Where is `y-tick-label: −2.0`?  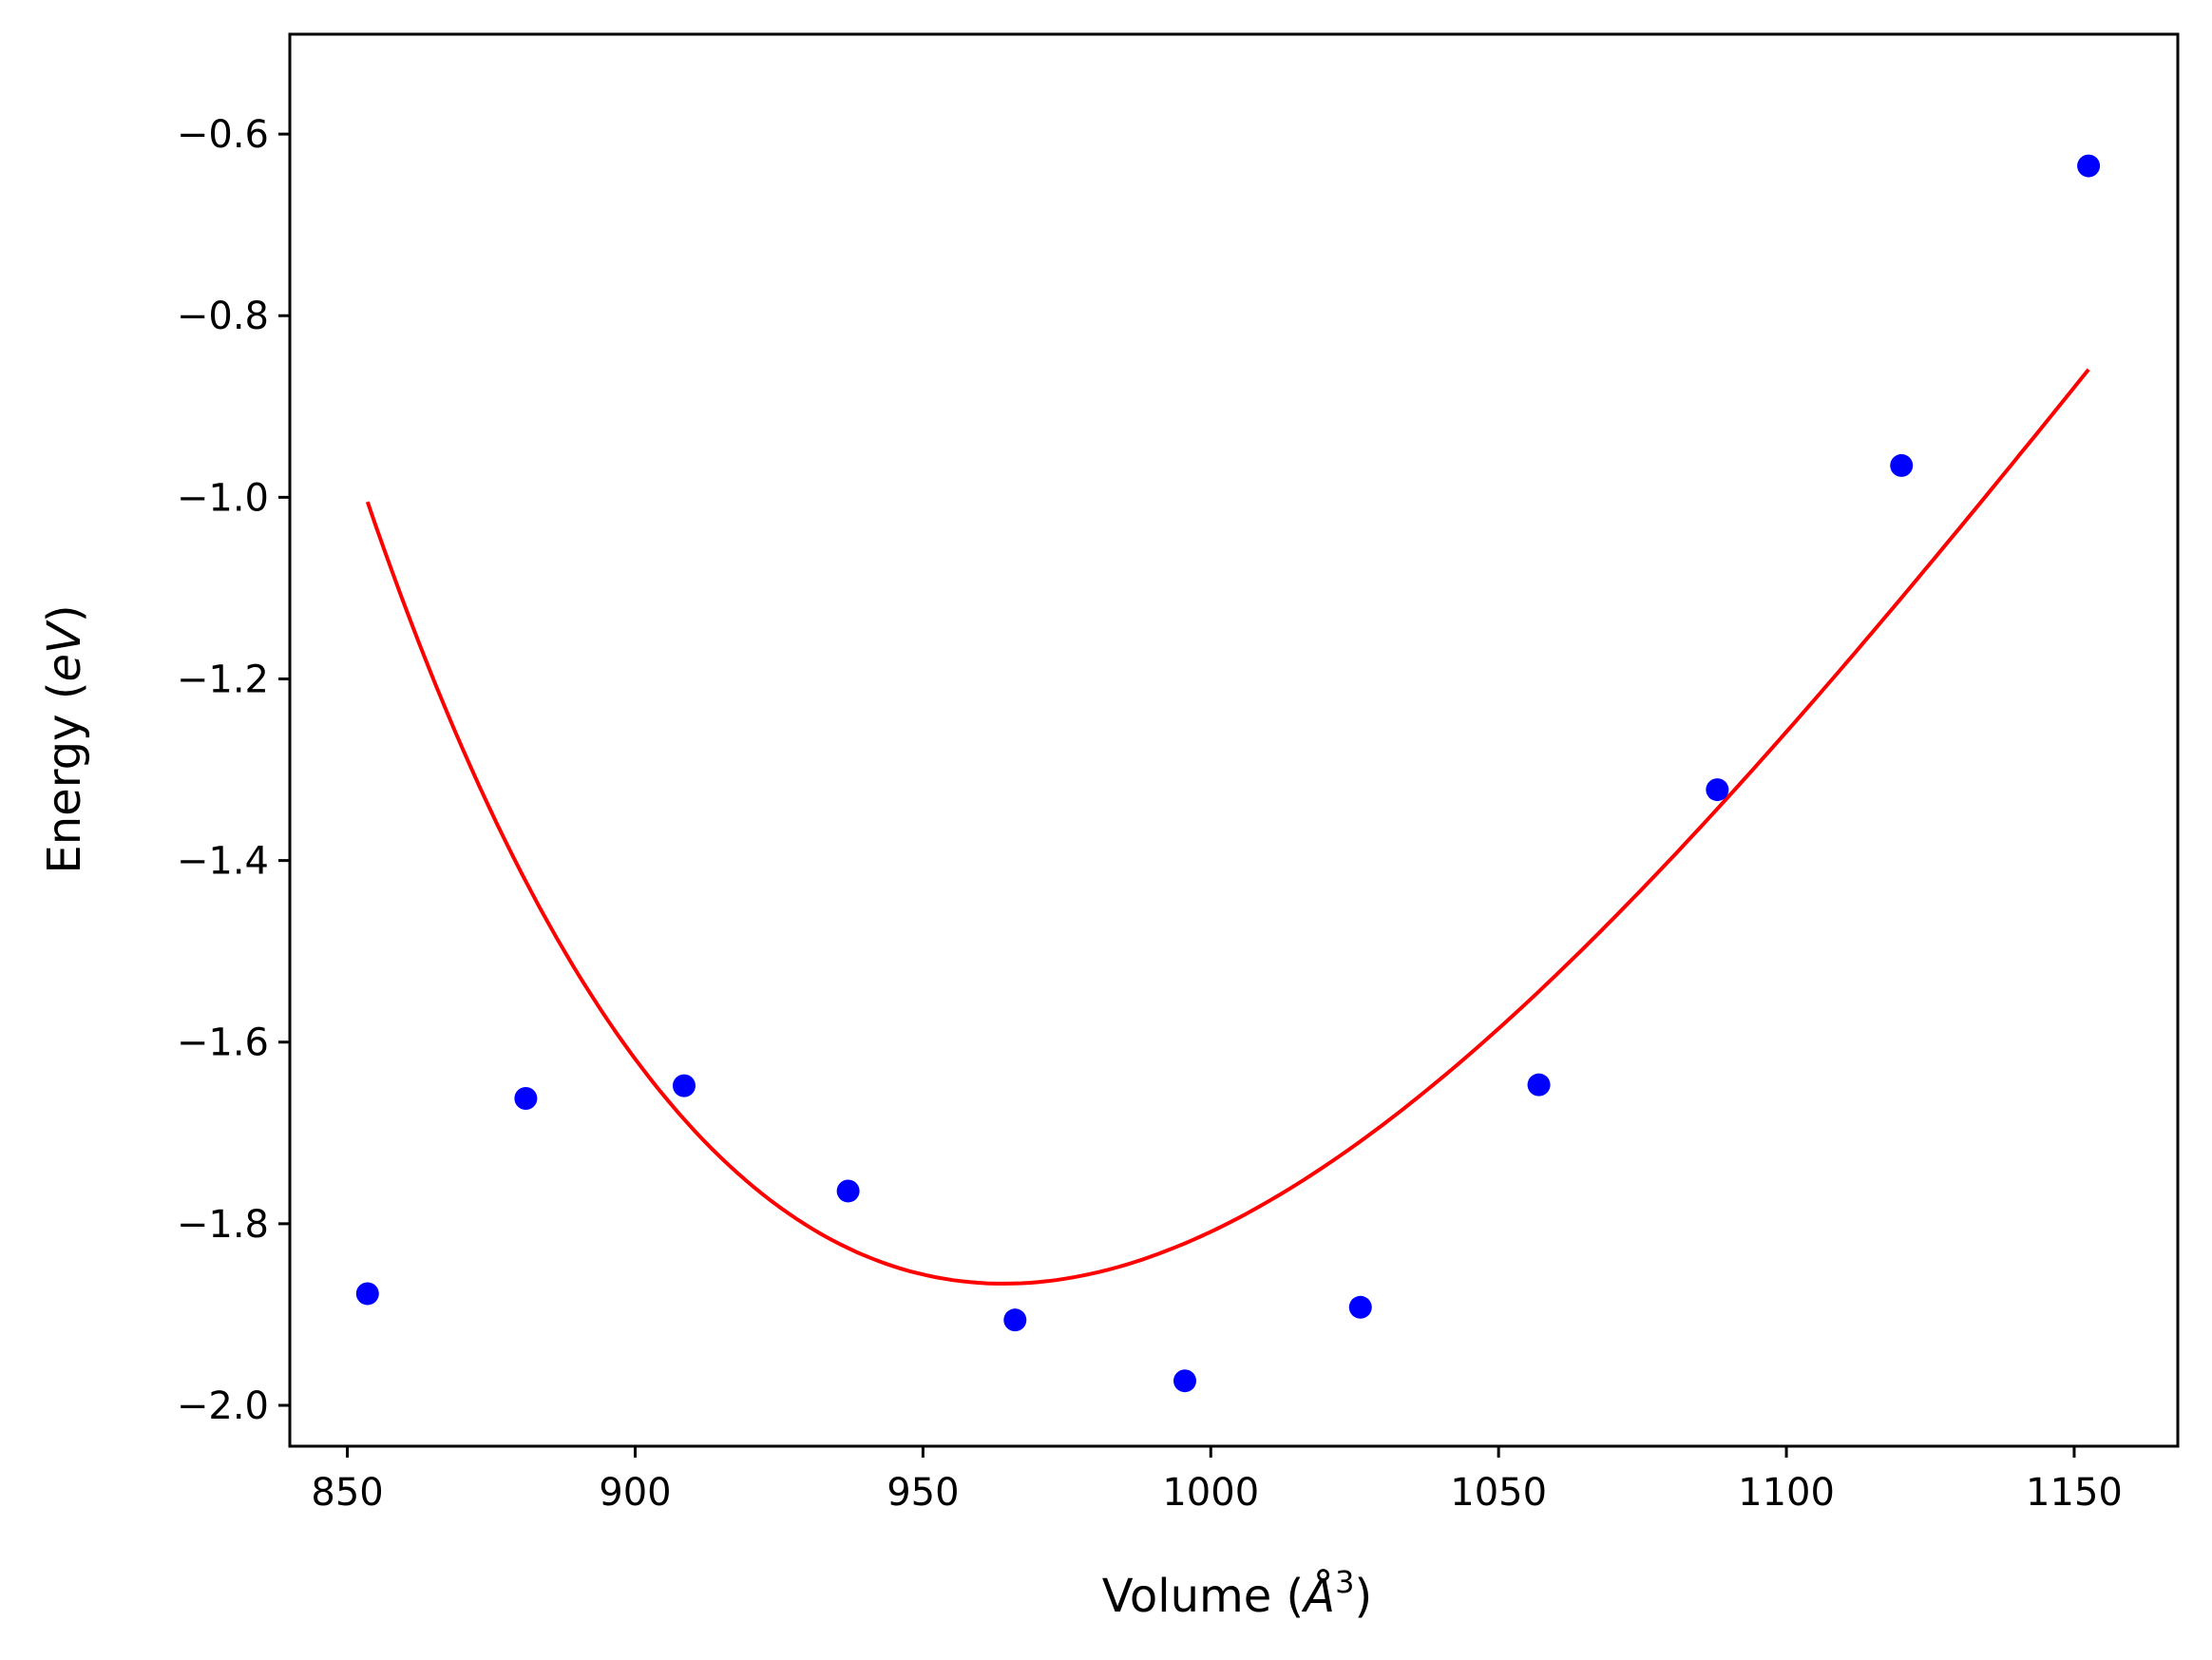 y-tick-label: −2.0 is located at coordinates (223, 1406).